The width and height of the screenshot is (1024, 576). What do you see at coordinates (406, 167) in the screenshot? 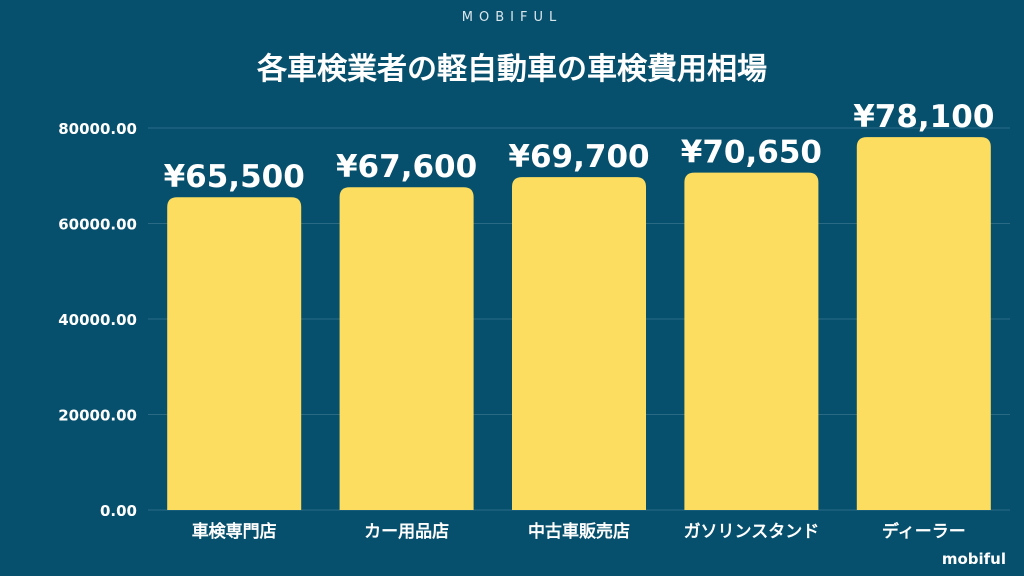
I see `data-label: ¥67,600` at bounding box center [406, 167].